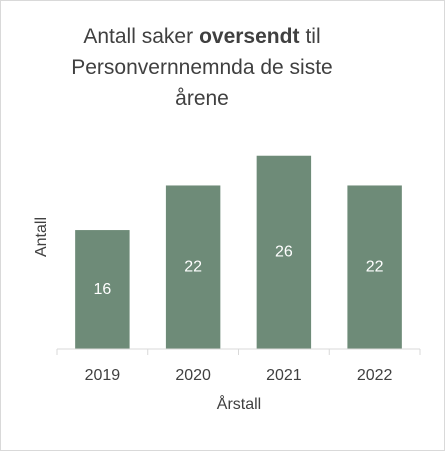 This screenshot has height=451, width=445. Describe the element at coordinates (193, 375) in the screenshot. I see `x-tick-label: 2020` at that location.